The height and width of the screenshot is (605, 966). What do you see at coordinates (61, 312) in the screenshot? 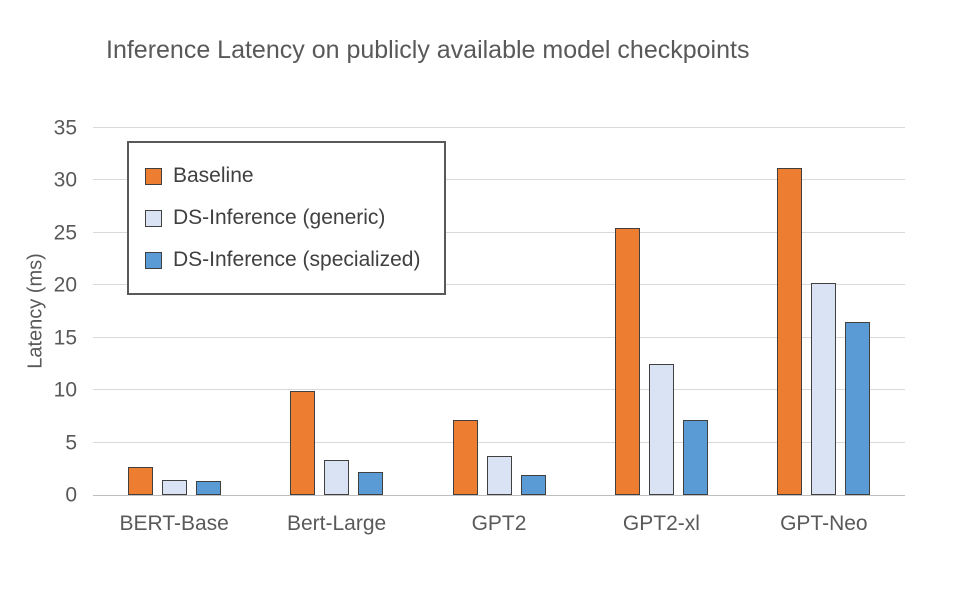
I see `y-tick-labels: 0 5 10 15 20 25 30 35` at bounding box center [61, 312].